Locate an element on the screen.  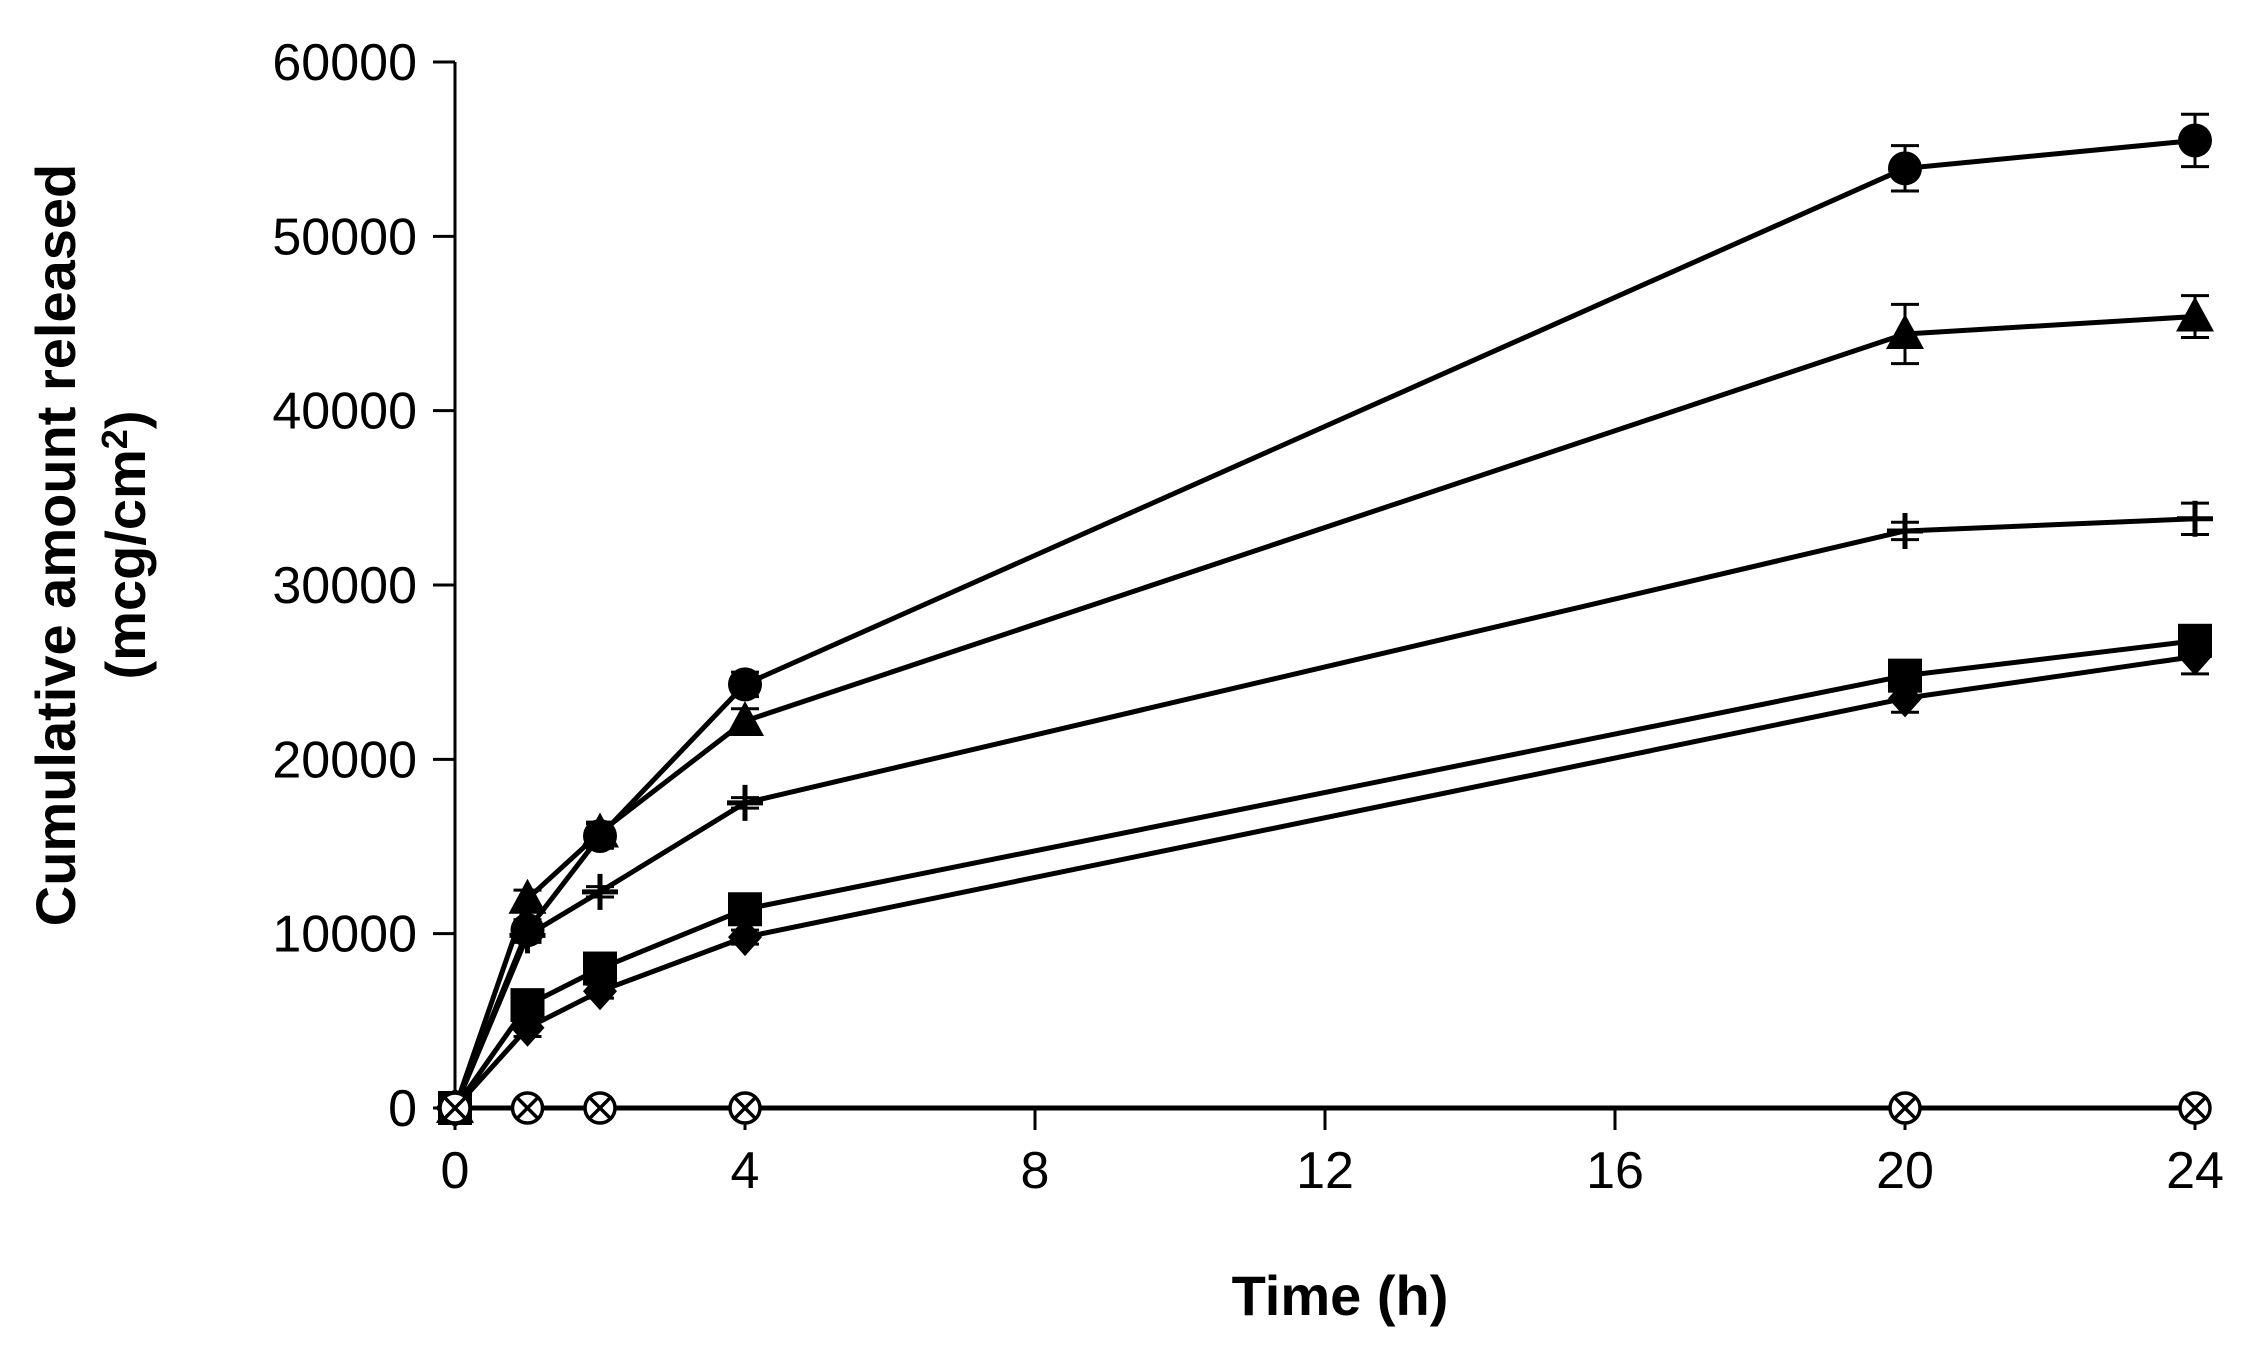
x-tick-label: 0 is located at coordinates (455, 1171).